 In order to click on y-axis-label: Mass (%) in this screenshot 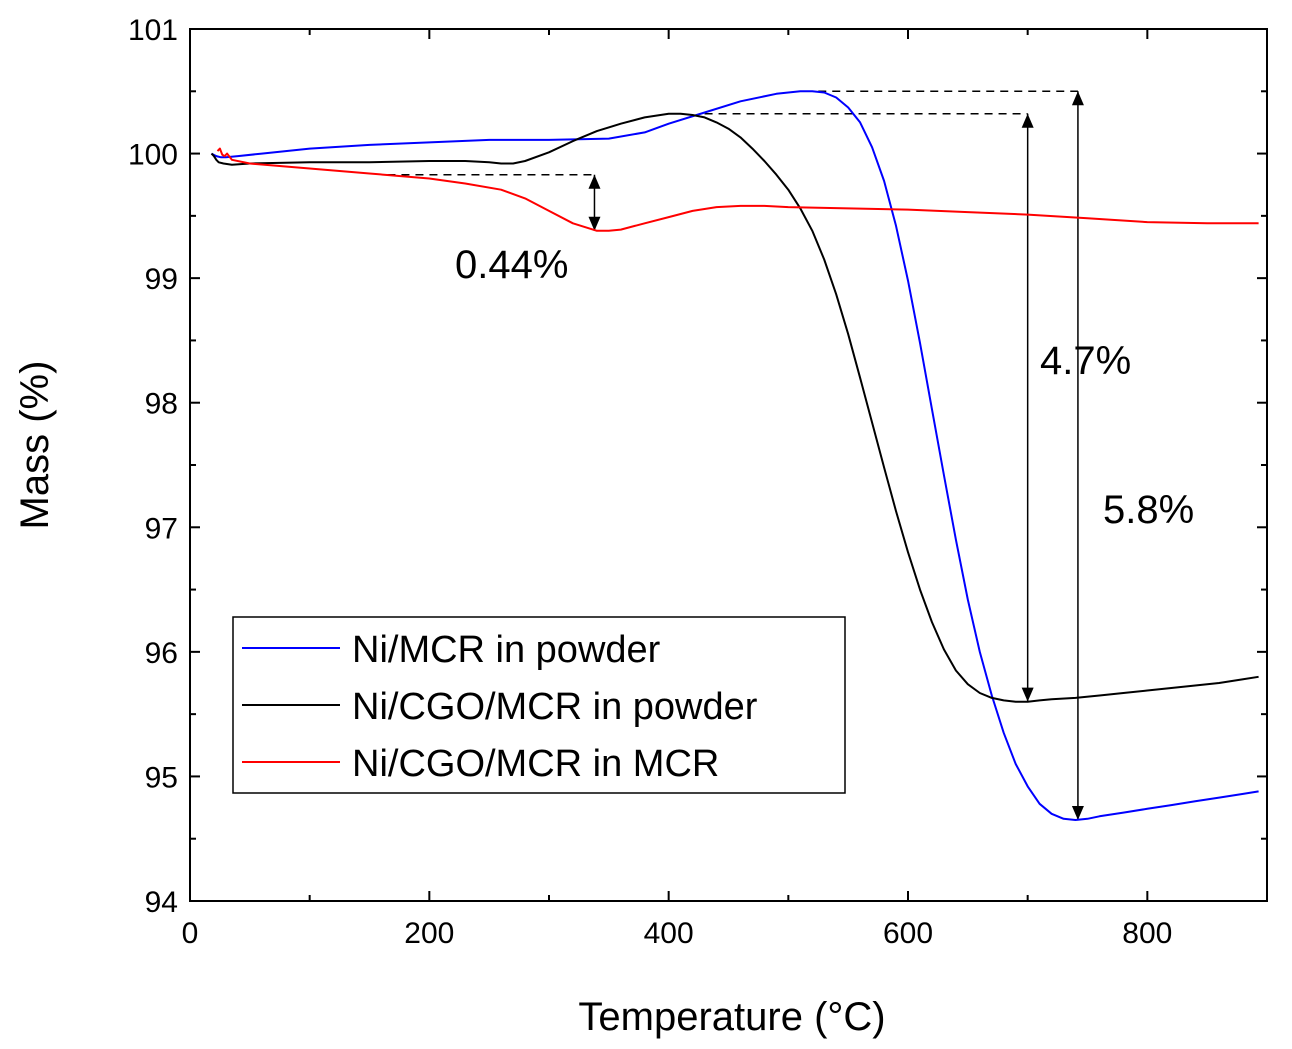, I will do `click(35, 445)`.